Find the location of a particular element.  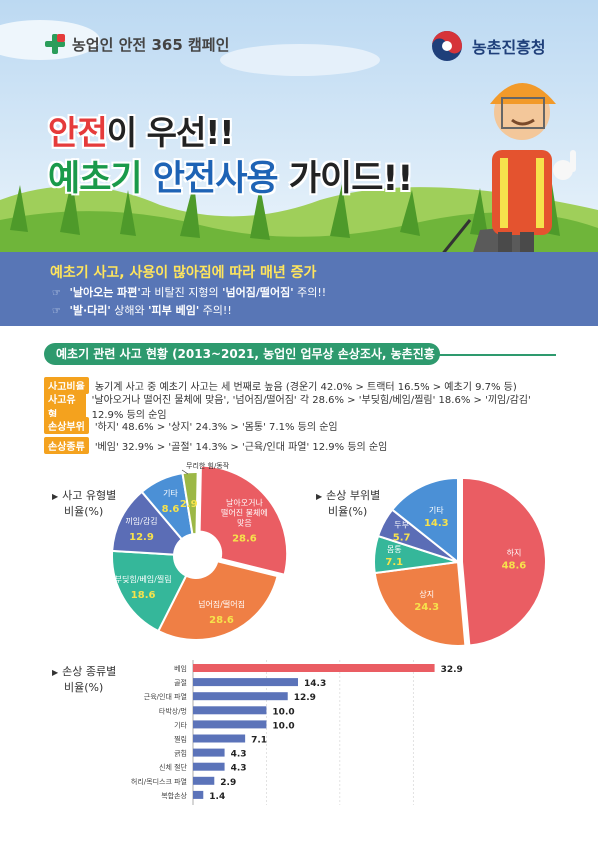

section-divider is located at coordinates (496, 355).